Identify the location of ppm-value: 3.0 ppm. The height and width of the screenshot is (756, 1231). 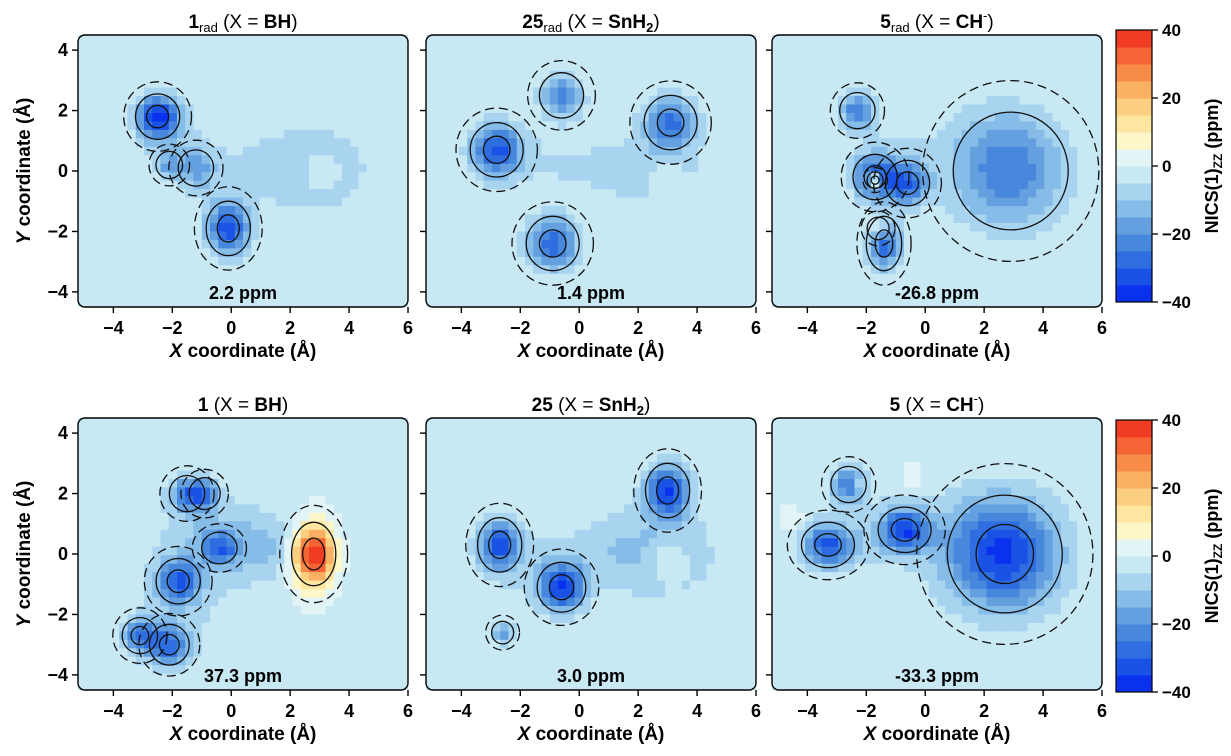
(591, 676).